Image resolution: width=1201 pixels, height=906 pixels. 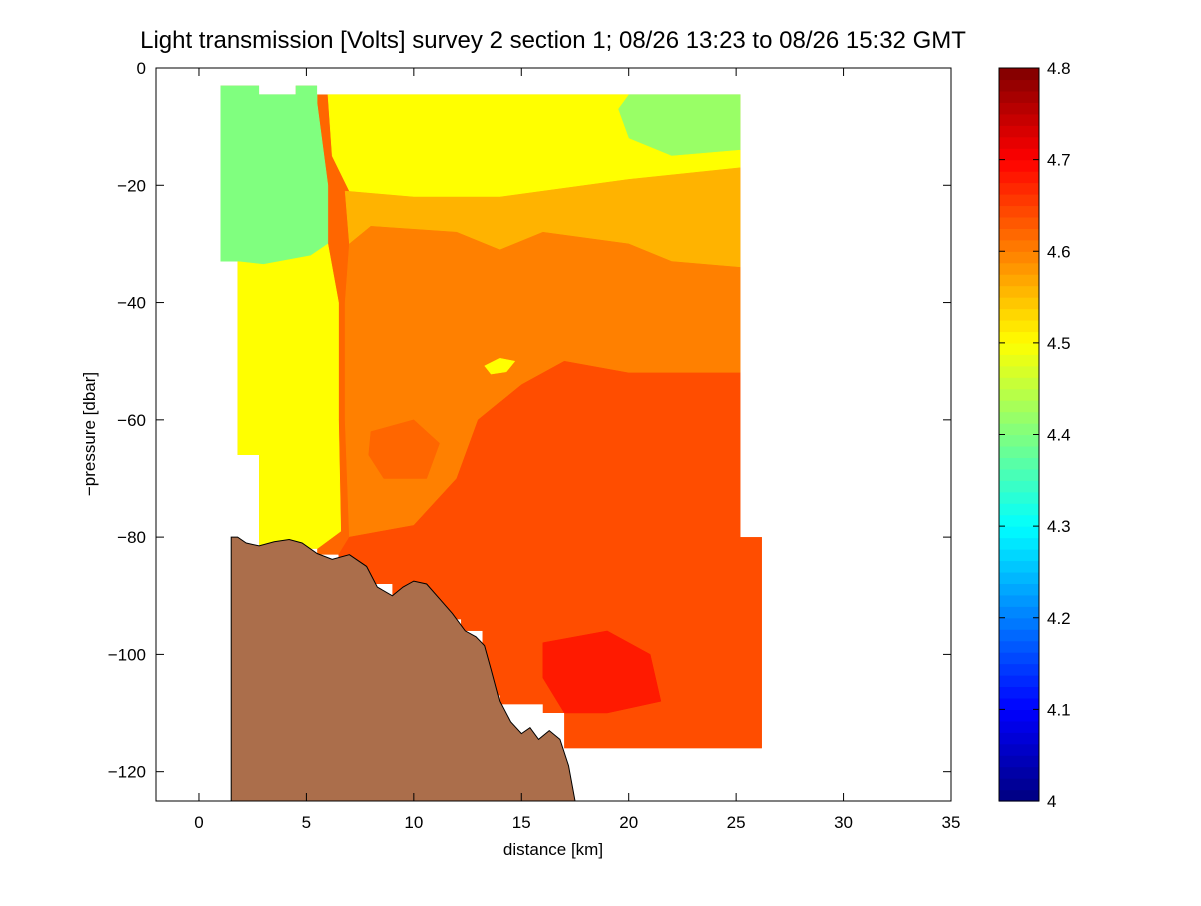 I want to click on colorbar-tick-label-6: 4.6, so click(x=1059, y=251).